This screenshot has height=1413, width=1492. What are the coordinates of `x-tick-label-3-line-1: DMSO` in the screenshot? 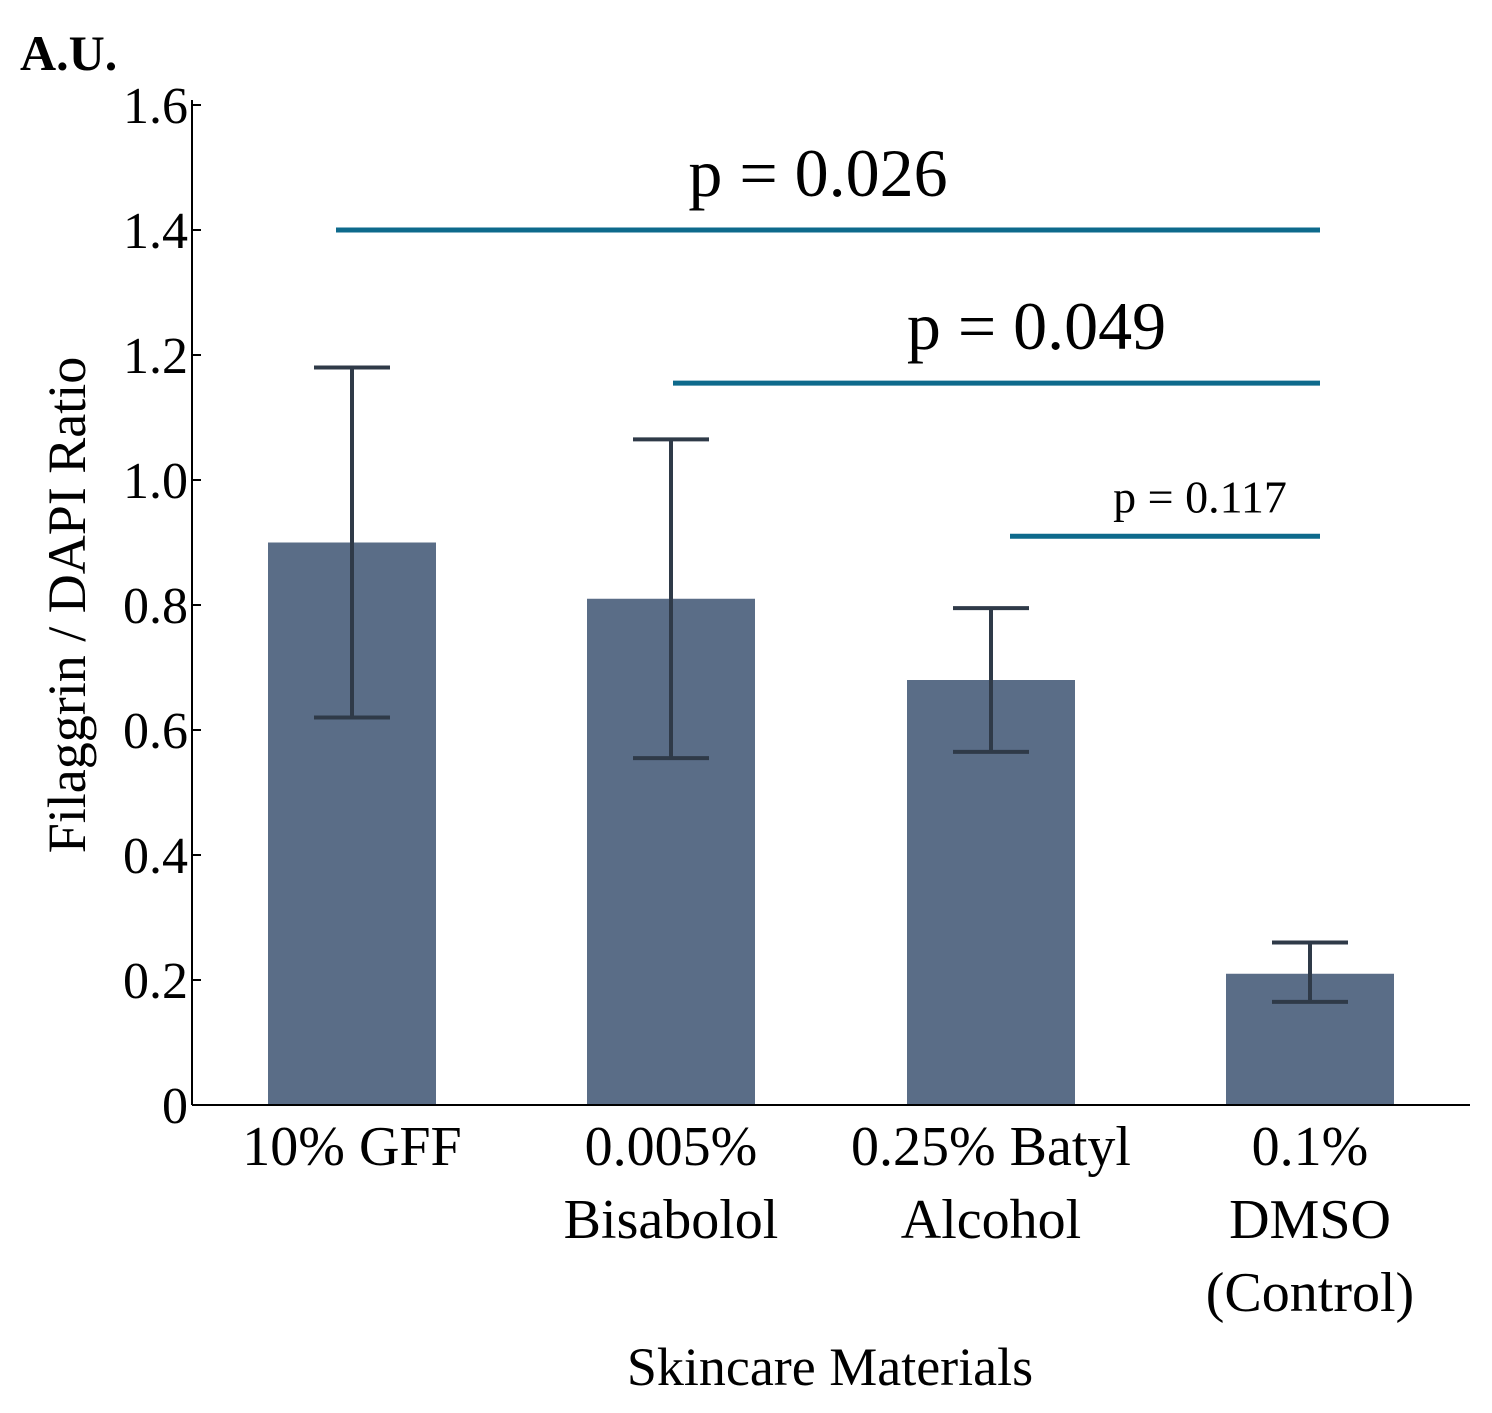 It's located at (1310, 1220).